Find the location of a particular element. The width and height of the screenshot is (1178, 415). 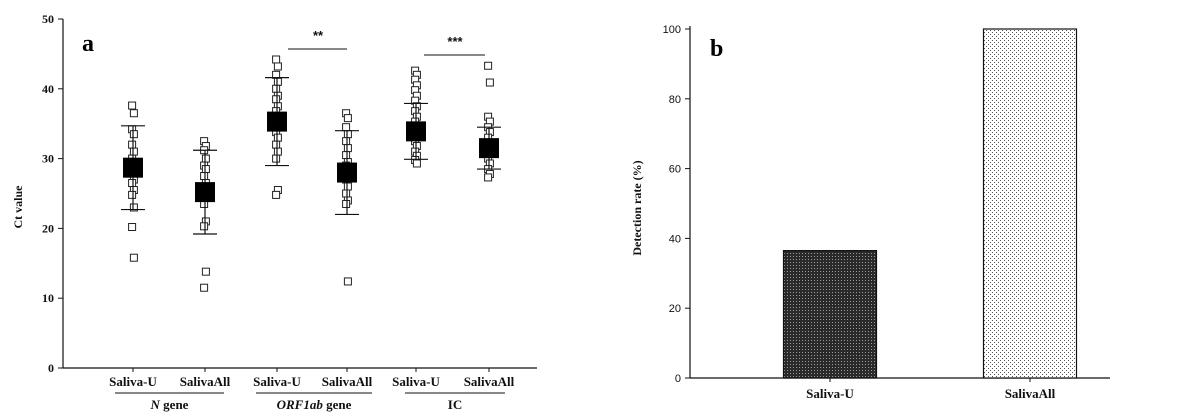

panel-a-label: a is located at coordinates (88, 44).